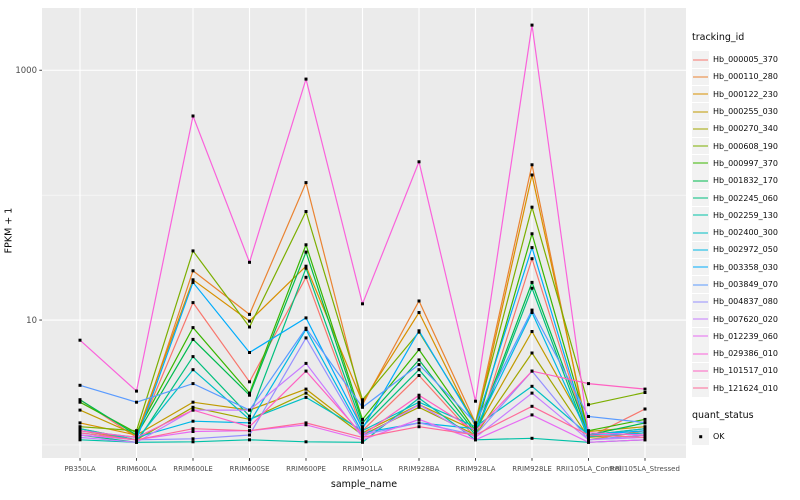 Image resolution: width=800 pixels, height=500 pixels. I want to click on legend-item: Hb_002972_050, so click(745, 250).